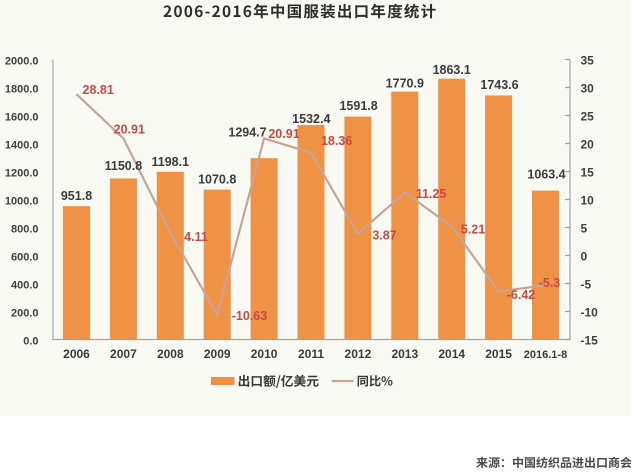 This screenshot has width=637, height=473. Describe the element at coordinates (249, 316) in the screenshot. I see `svg-text: -10.63` at that location.